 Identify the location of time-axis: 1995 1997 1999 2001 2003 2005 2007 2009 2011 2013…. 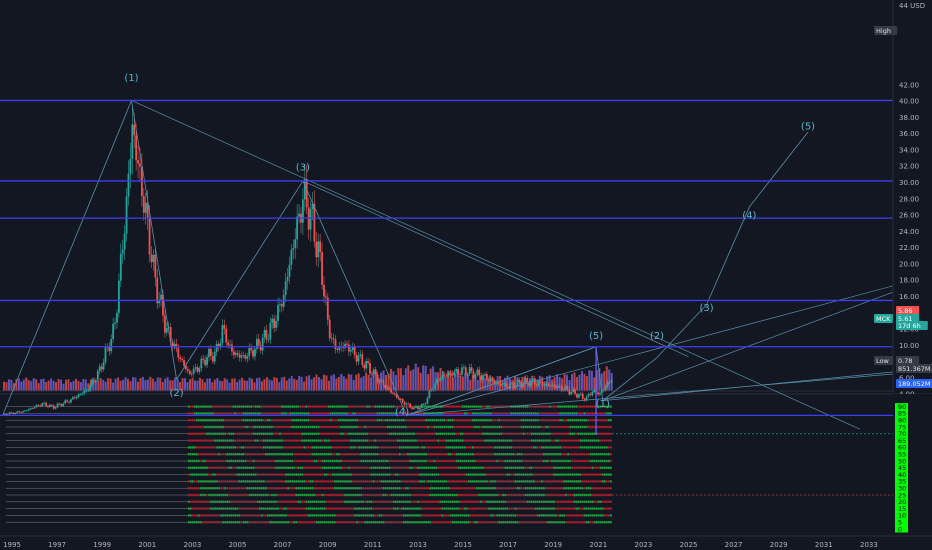
(466, 542).